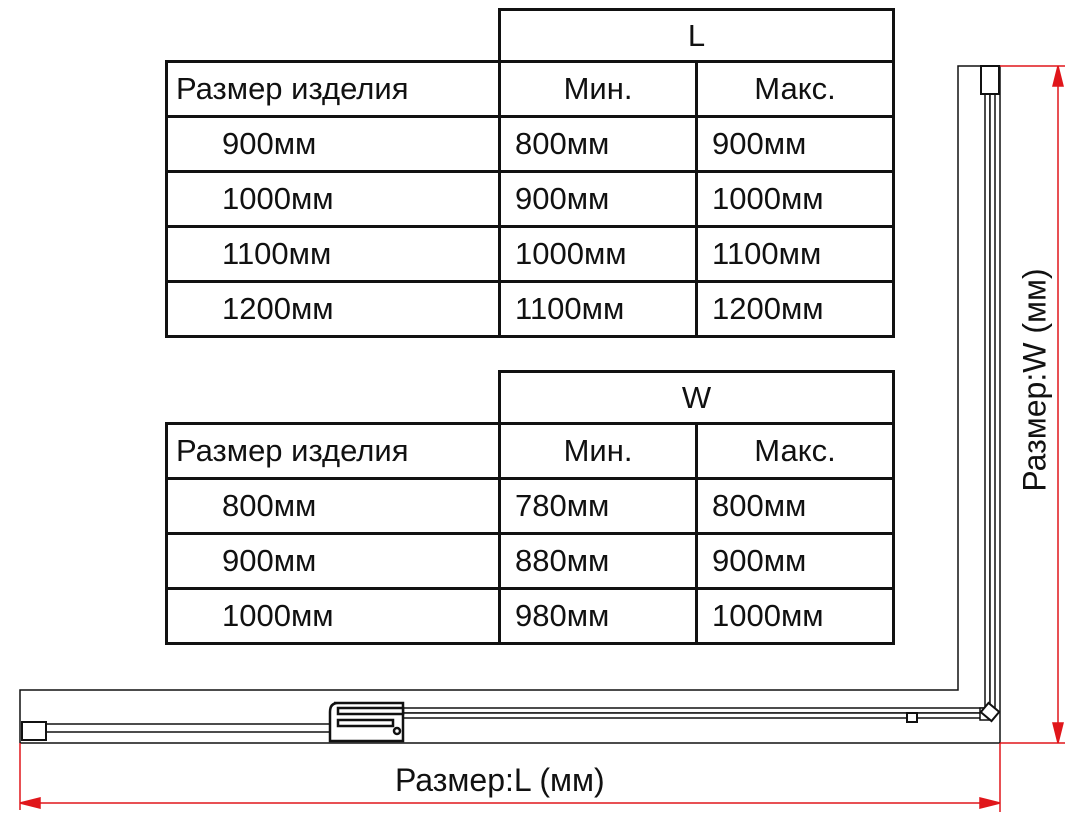 Image resolution: width=1077 pixels, height=824 pixels. What do you see at coordinates (1058, 76) in the screenshot?
I see `arrow-up-icon` at bounding box center [1058, 76].